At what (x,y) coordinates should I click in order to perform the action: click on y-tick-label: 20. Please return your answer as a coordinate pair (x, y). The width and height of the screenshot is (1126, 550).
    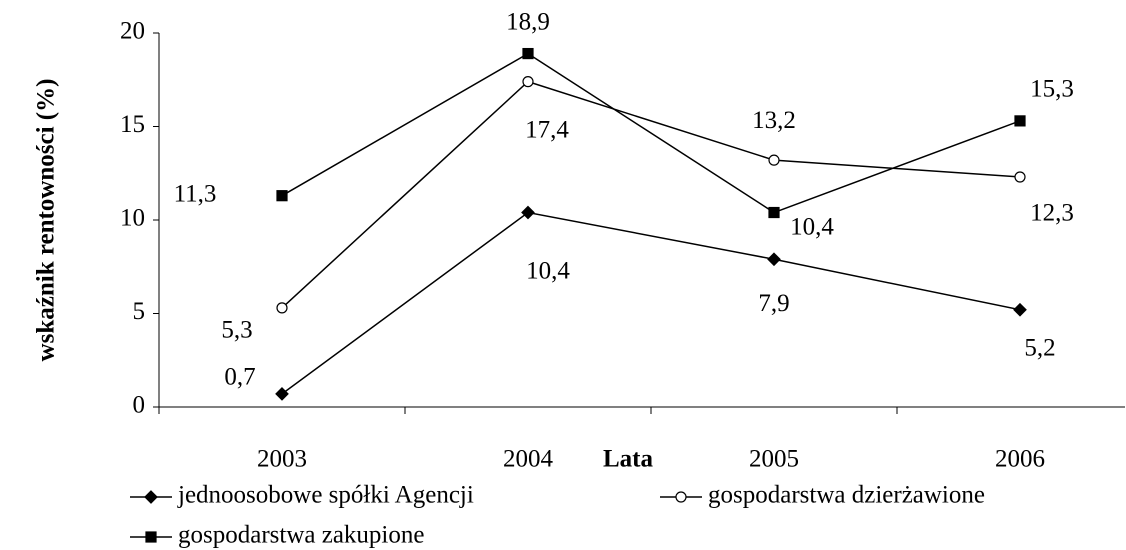
    Looking at the image, I should click on (132, 31).